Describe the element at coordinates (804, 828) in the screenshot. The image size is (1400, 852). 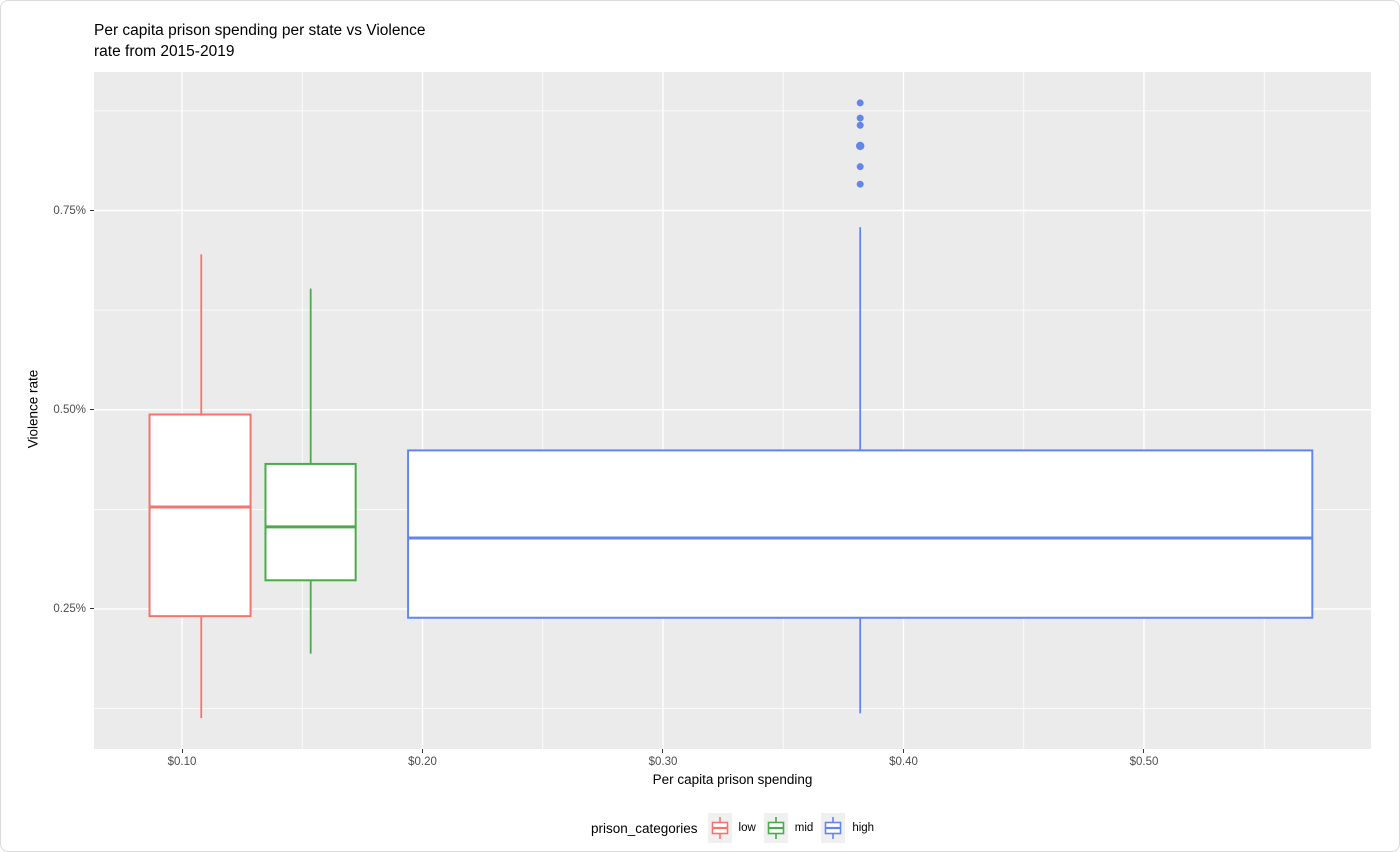
I see `legend-label-mid: mid` at that location.